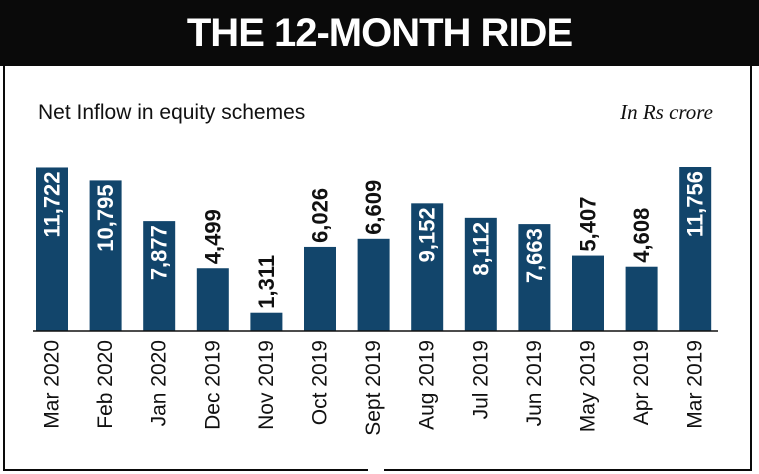  Describe the element at coordinates (641, 235) in the screenshot. I see `bar-value-label: 4,608` at that location.